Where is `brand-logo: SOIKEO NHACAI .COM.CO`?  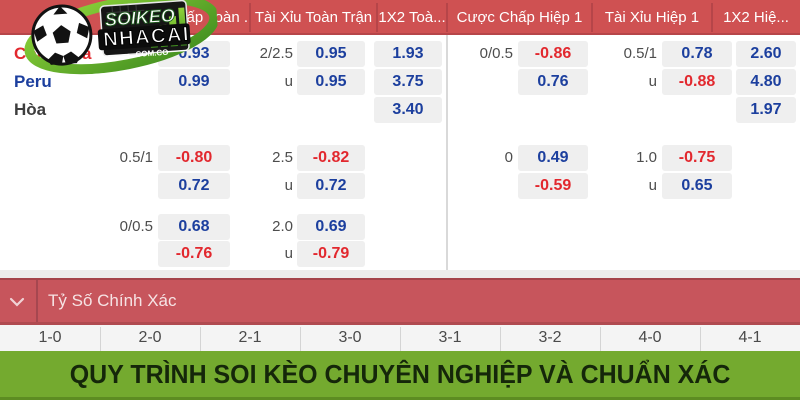 brand-logo: SOIKEO NHACAI .COM.CO is located at coordinates (120, 39).